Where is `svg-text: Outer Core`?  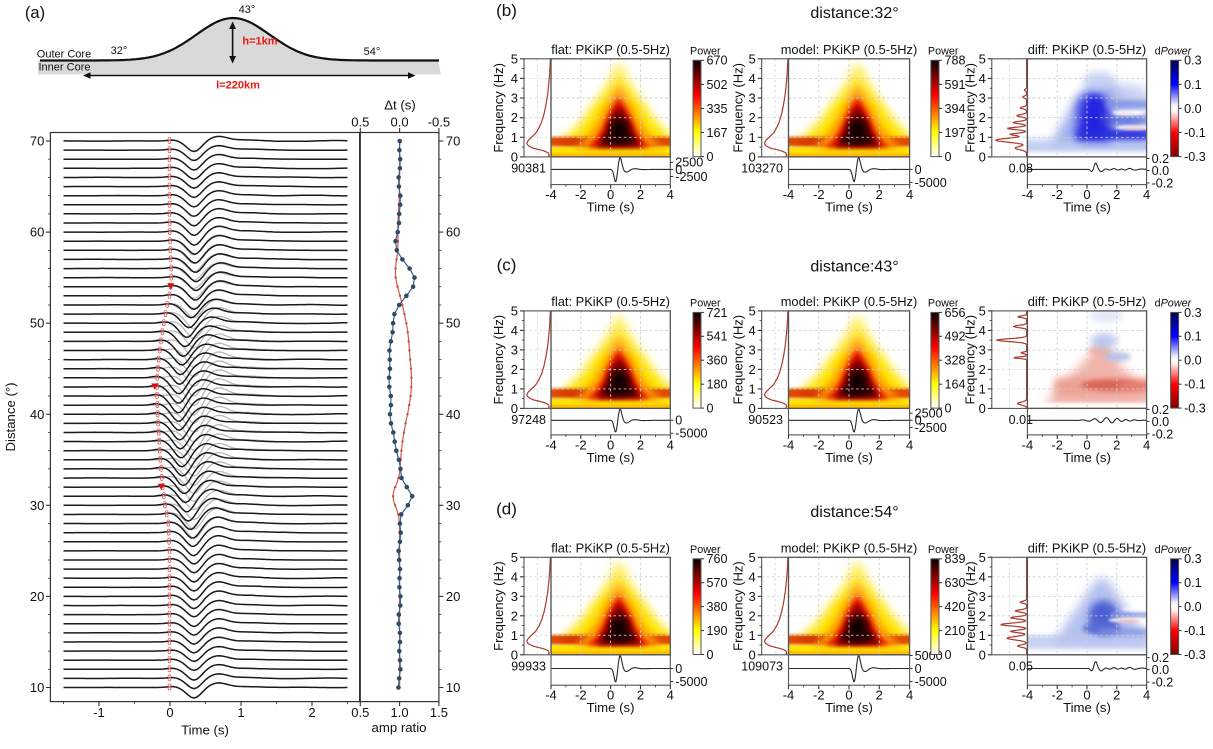 svg-text: Outer Core is located at coordinates (64, 55).